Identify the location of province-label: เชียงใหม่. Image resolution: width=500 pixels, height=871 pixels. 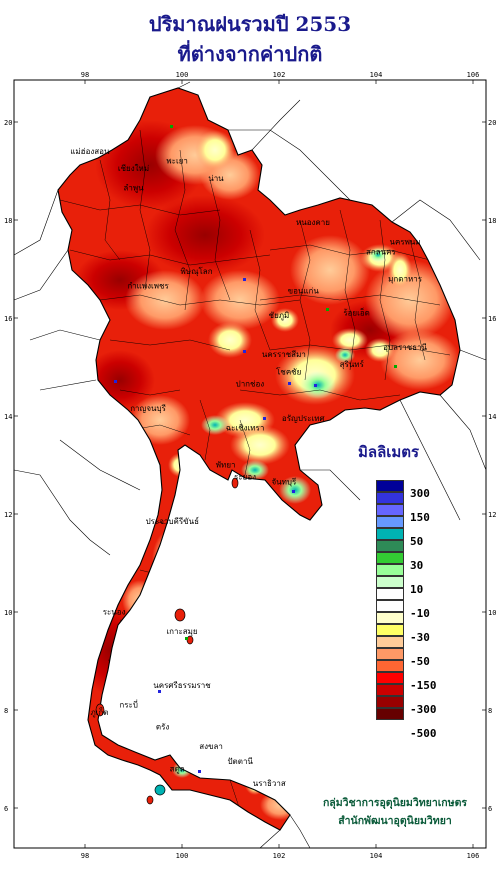
(133, 168).